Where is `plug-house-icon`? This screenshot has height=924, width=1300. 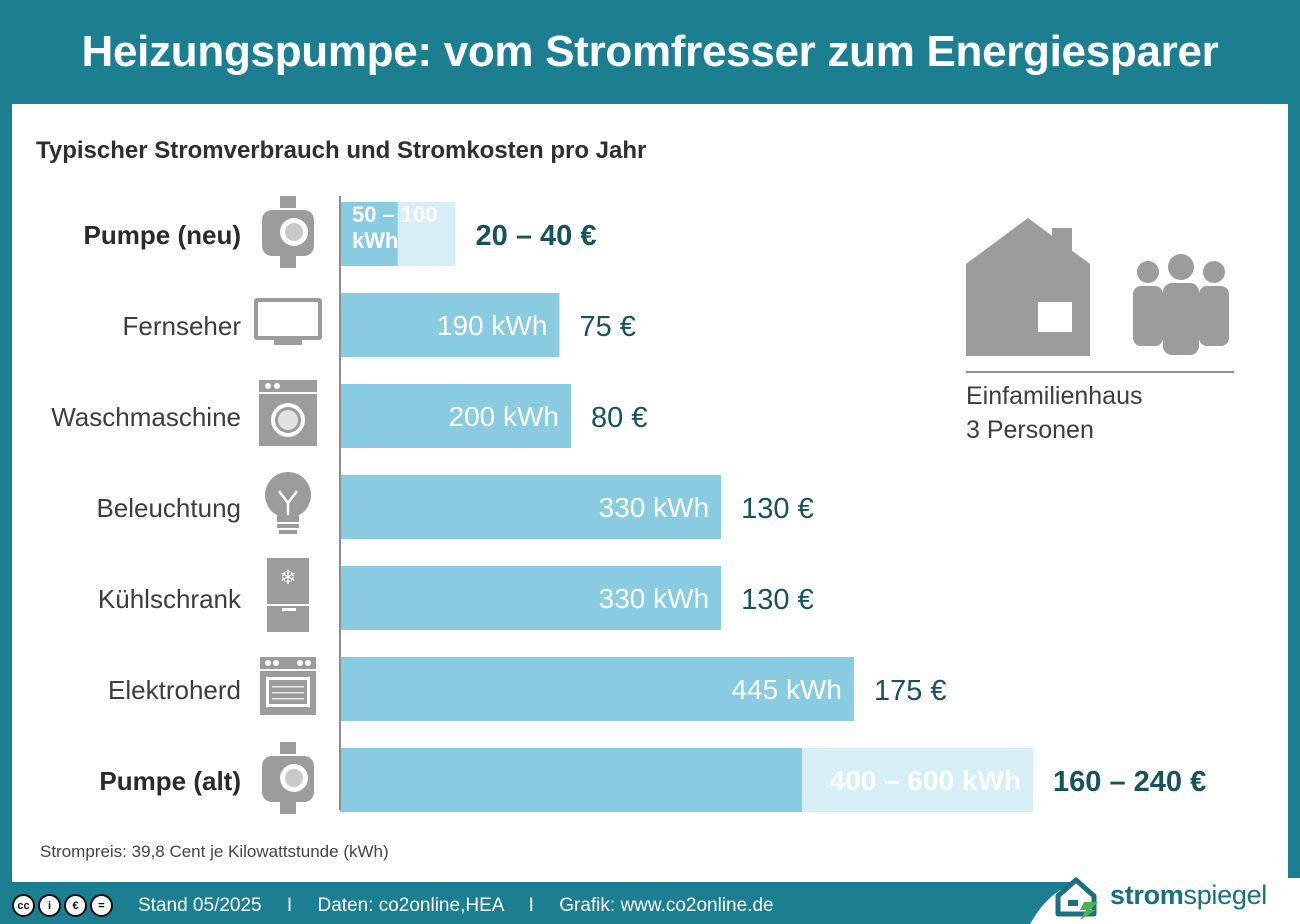
plug-house-icon is located at coordinates (1076, 898).